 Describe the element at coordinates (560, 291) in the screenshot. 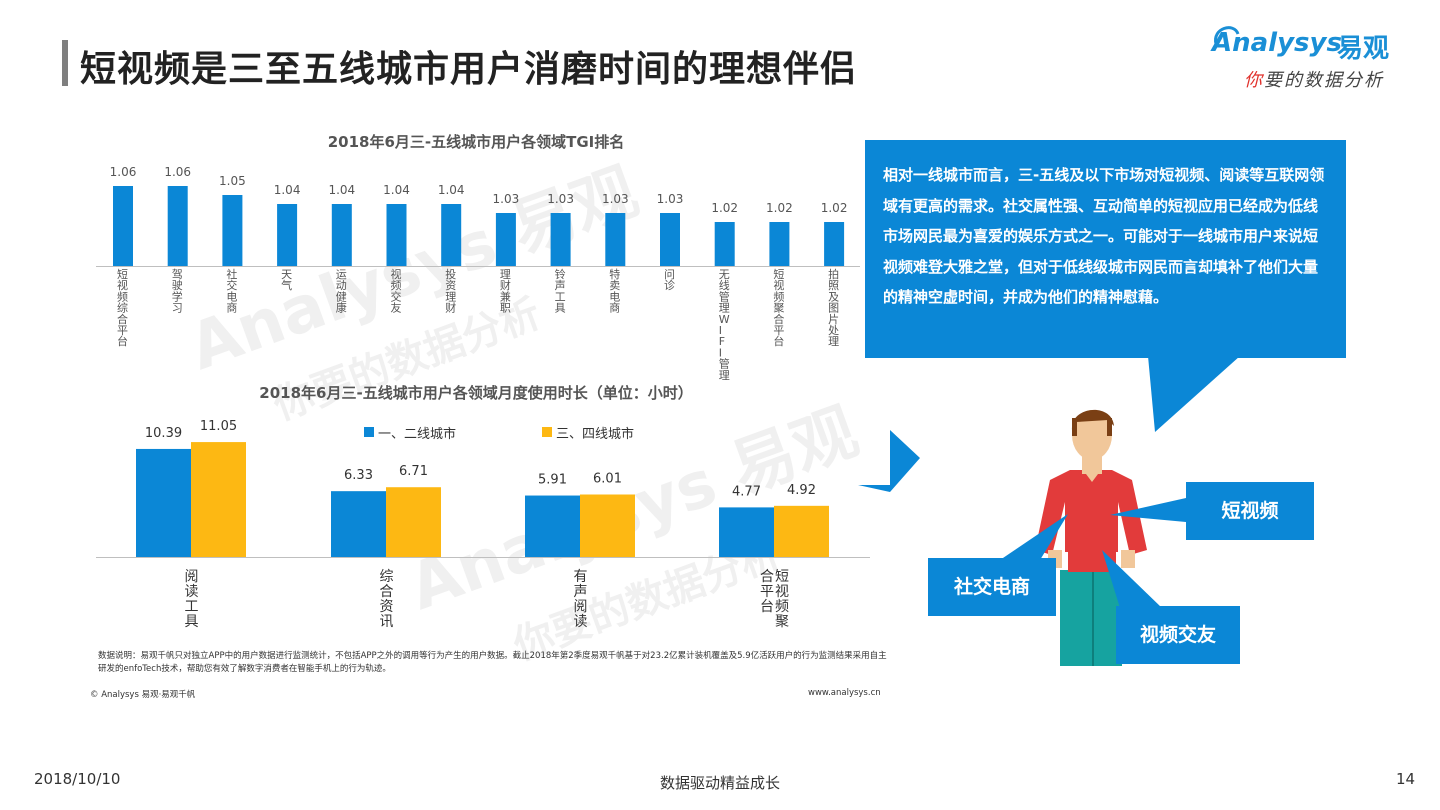

I see `tgi-category-label: 铃声工具` at that location.